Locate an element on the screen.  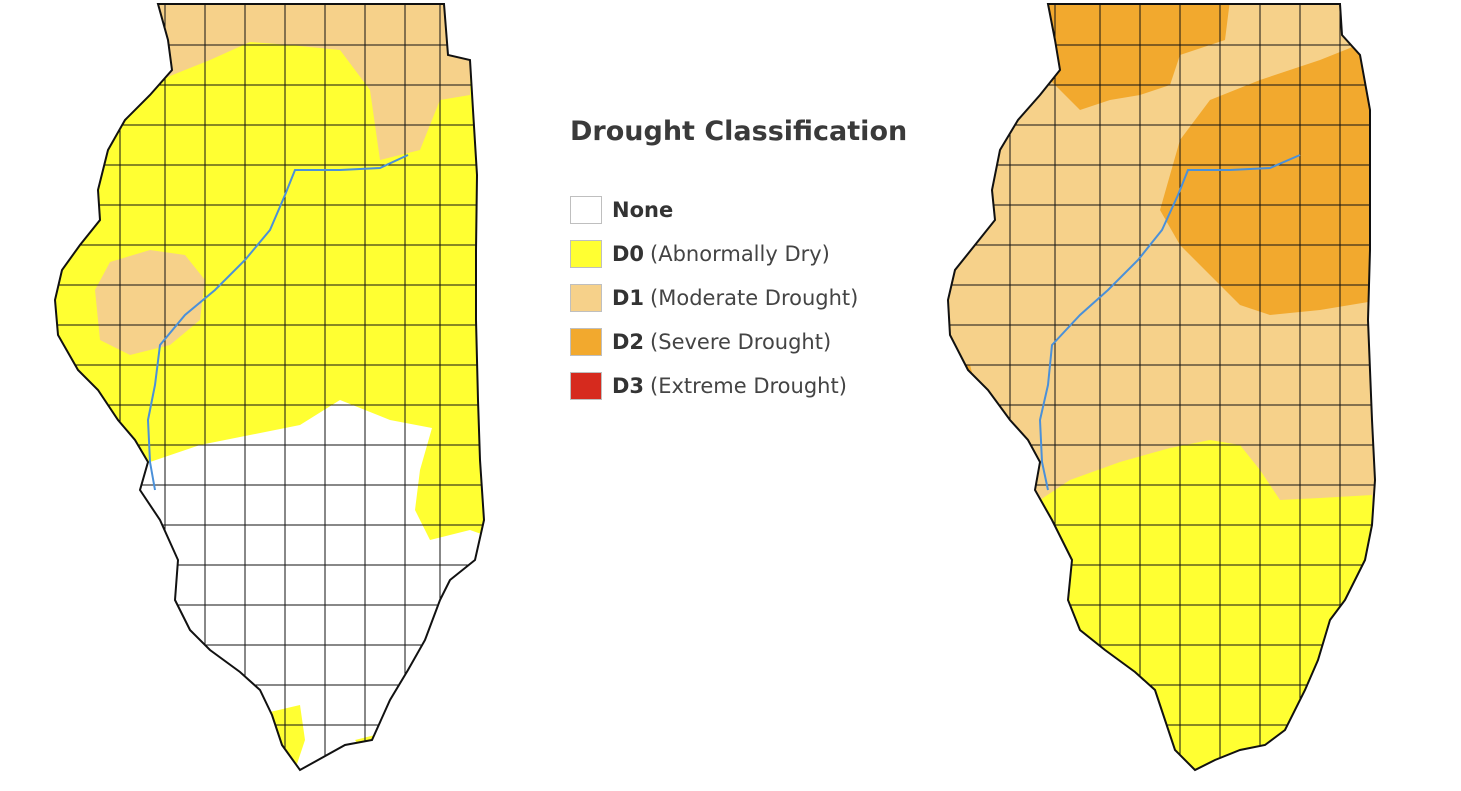
legend-desc: (Abnormally Dry) is located at coordinates (740, 254).